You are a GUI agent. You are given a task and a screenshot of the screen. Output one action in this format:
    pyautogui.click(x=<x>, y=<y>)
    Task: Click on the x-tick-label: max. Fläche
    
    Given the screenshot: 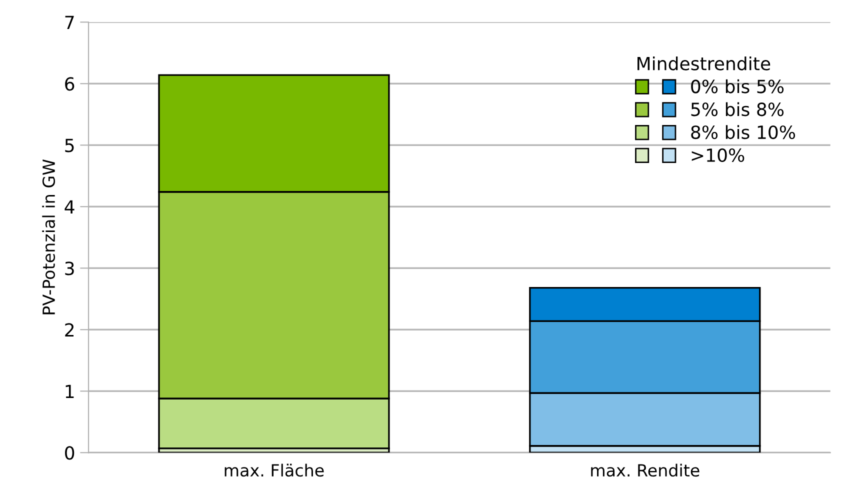 What is the action you would take?
    pyautogui.click(x=274, y=470)
    